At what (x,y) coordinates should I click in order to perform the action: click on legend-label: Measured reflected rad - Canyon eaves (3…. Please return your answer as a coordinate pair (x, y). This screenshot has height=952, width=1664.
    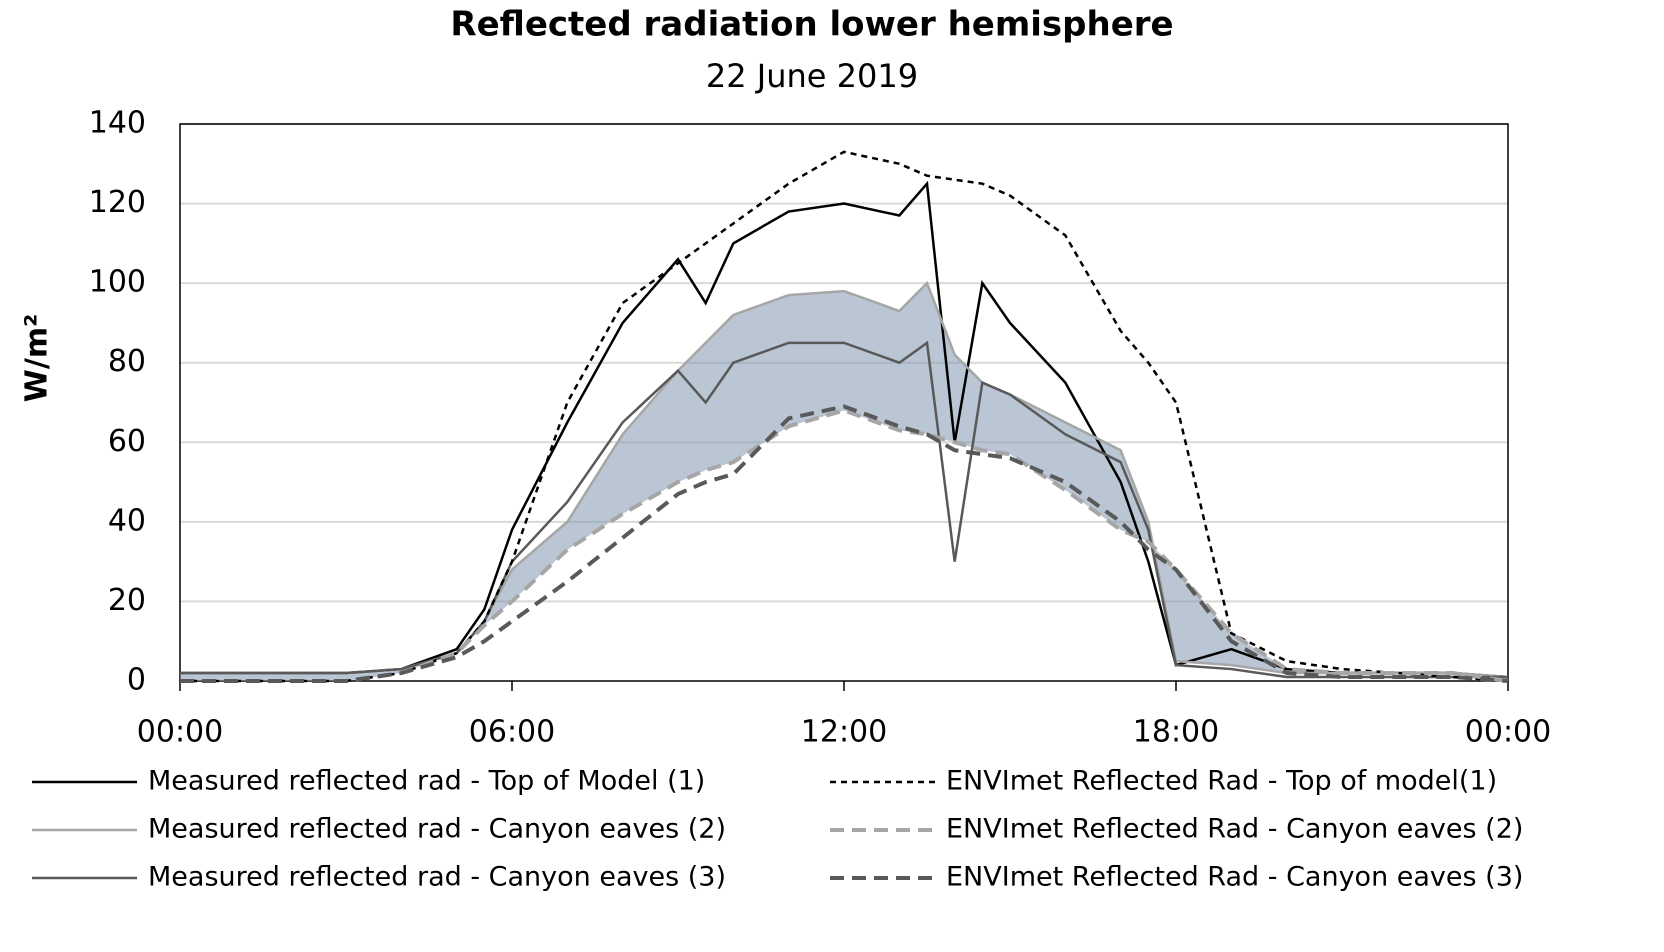
    Looking at the image, I should click on (437, 877).